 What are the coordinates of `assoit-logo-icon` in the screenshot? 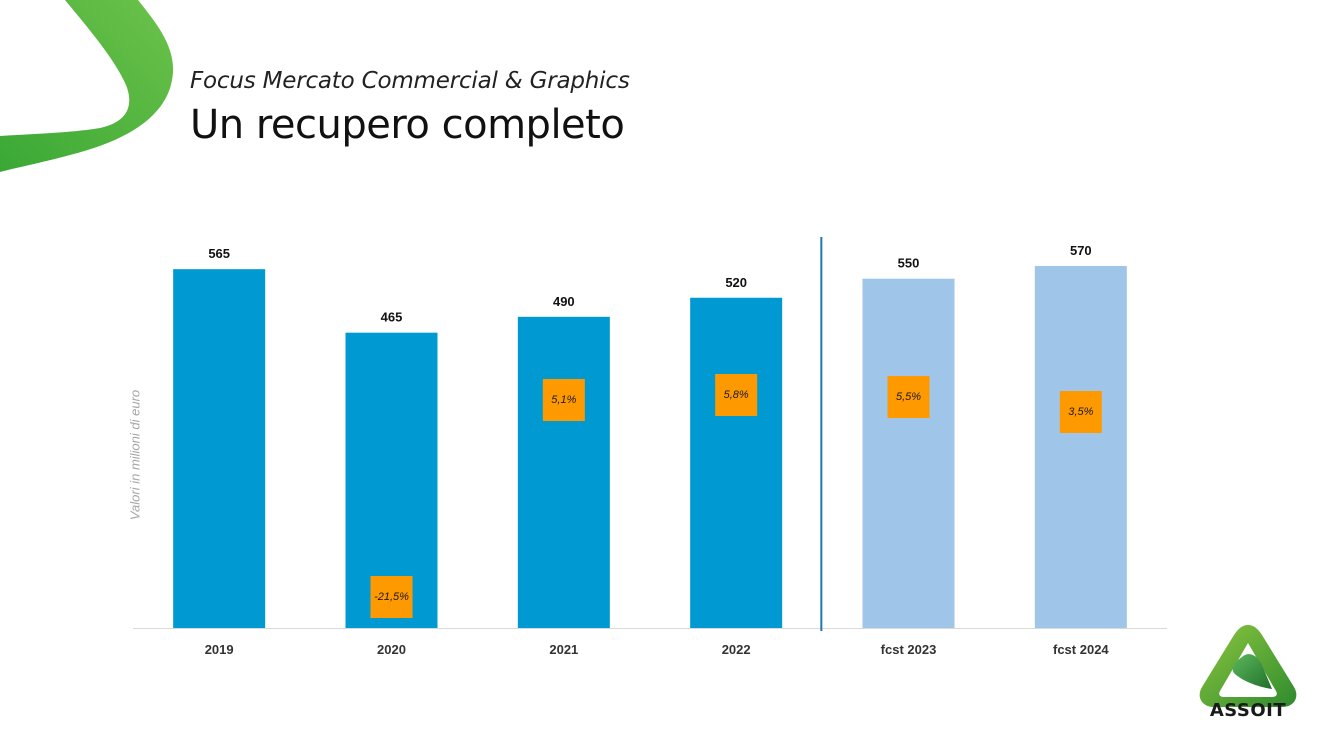 It's located at (1248, 666).